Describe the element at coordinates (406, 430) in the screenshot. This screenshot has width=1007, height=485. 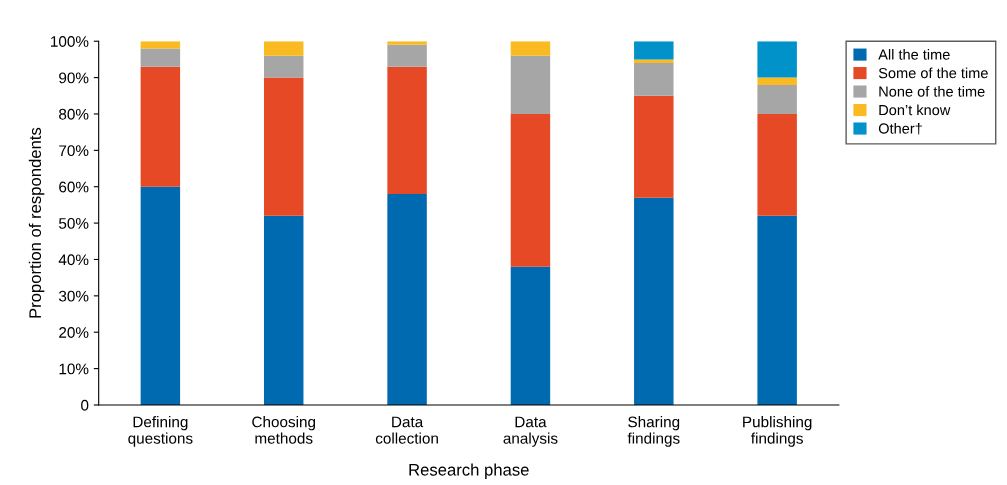
I see `x-tick-label: Data collection` at that location.